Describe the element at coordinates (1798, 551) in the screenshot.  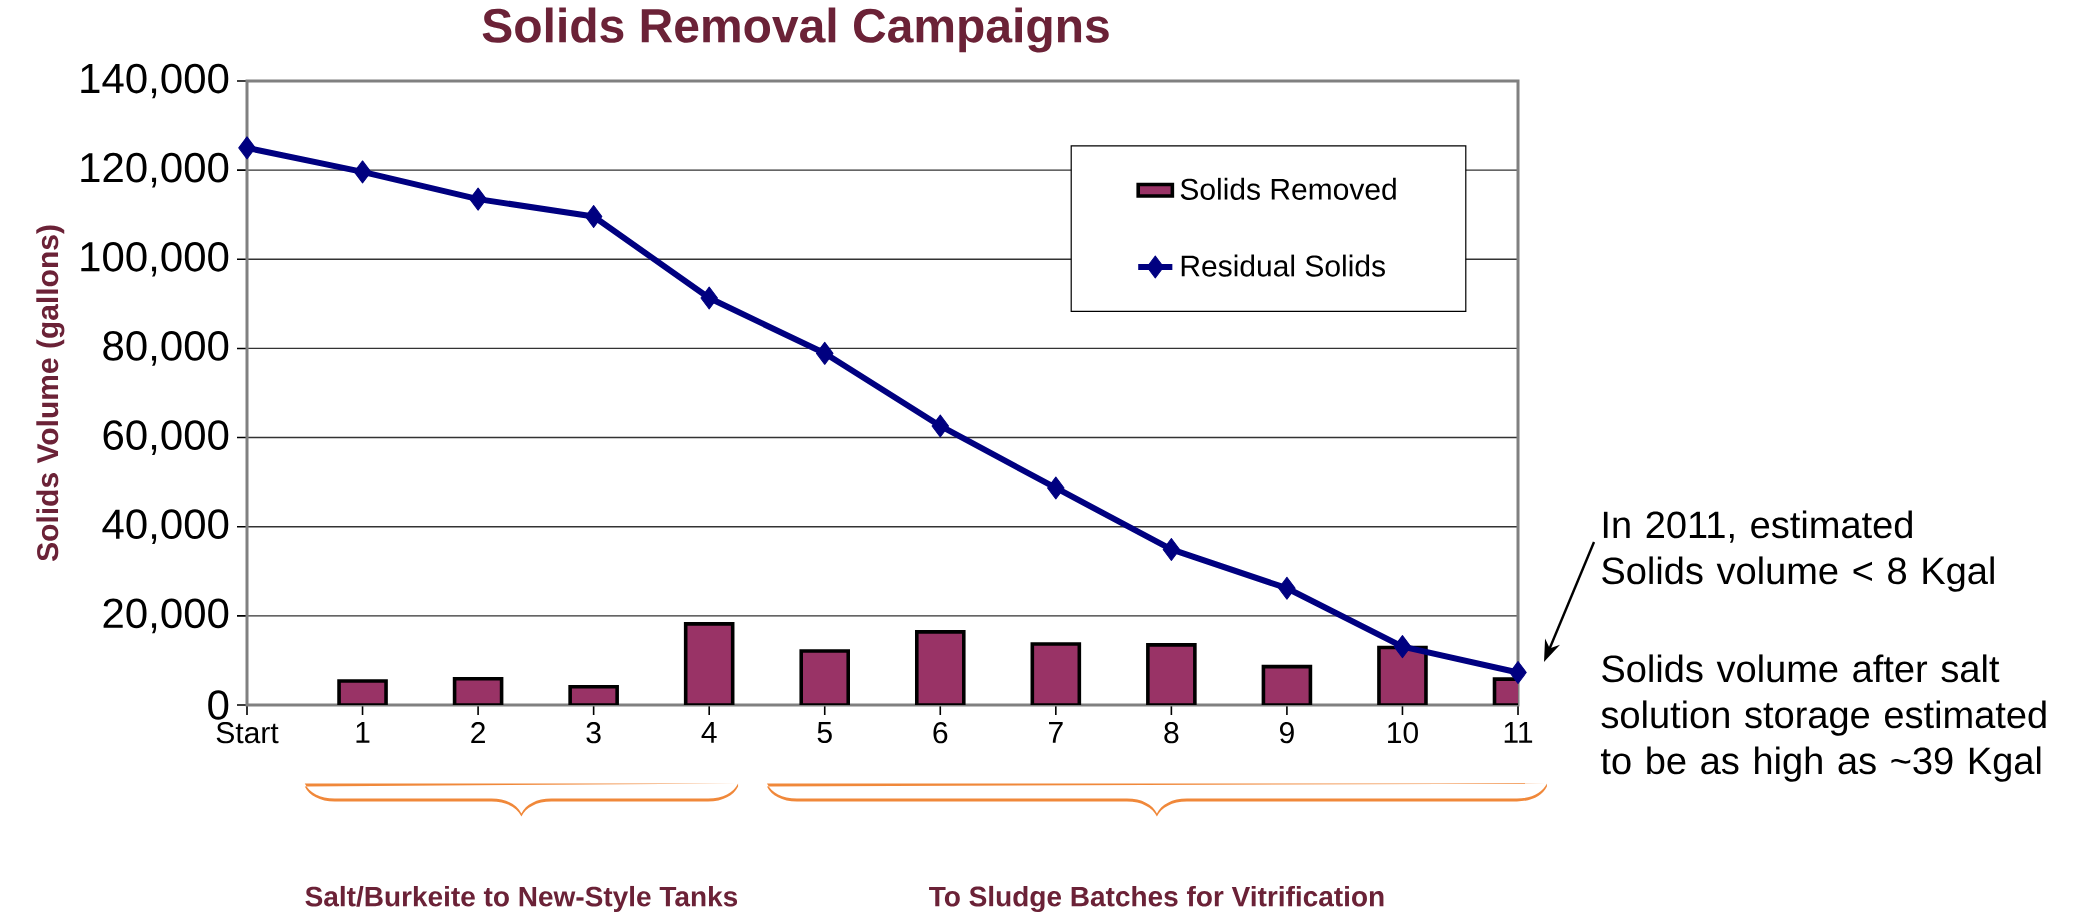
I see `text: In 2011, estimated Solids volume < 8 Kgal` at that location.